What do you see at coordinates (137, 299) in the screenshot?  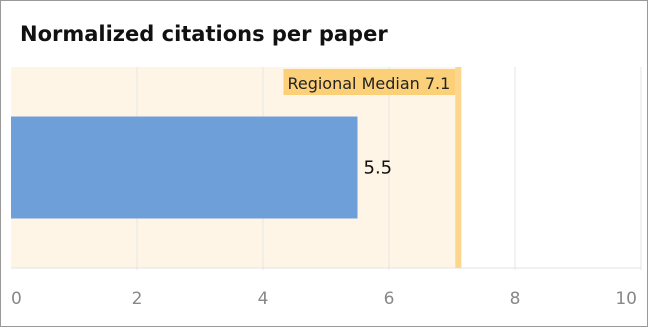 I see `x-tick-label: 2` at bounding box center [137, 299].